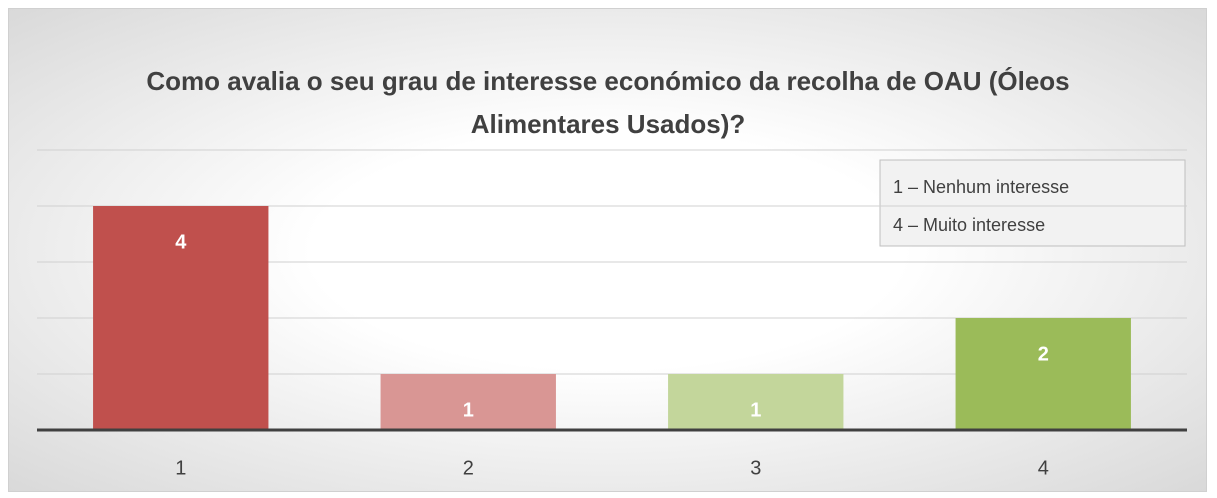 Image resolution: width=1217 pixels, height=498 pixels. Describe the element at coordinates (755, 468) in the screenshot. I see `x-tick-label: 3` at that location.